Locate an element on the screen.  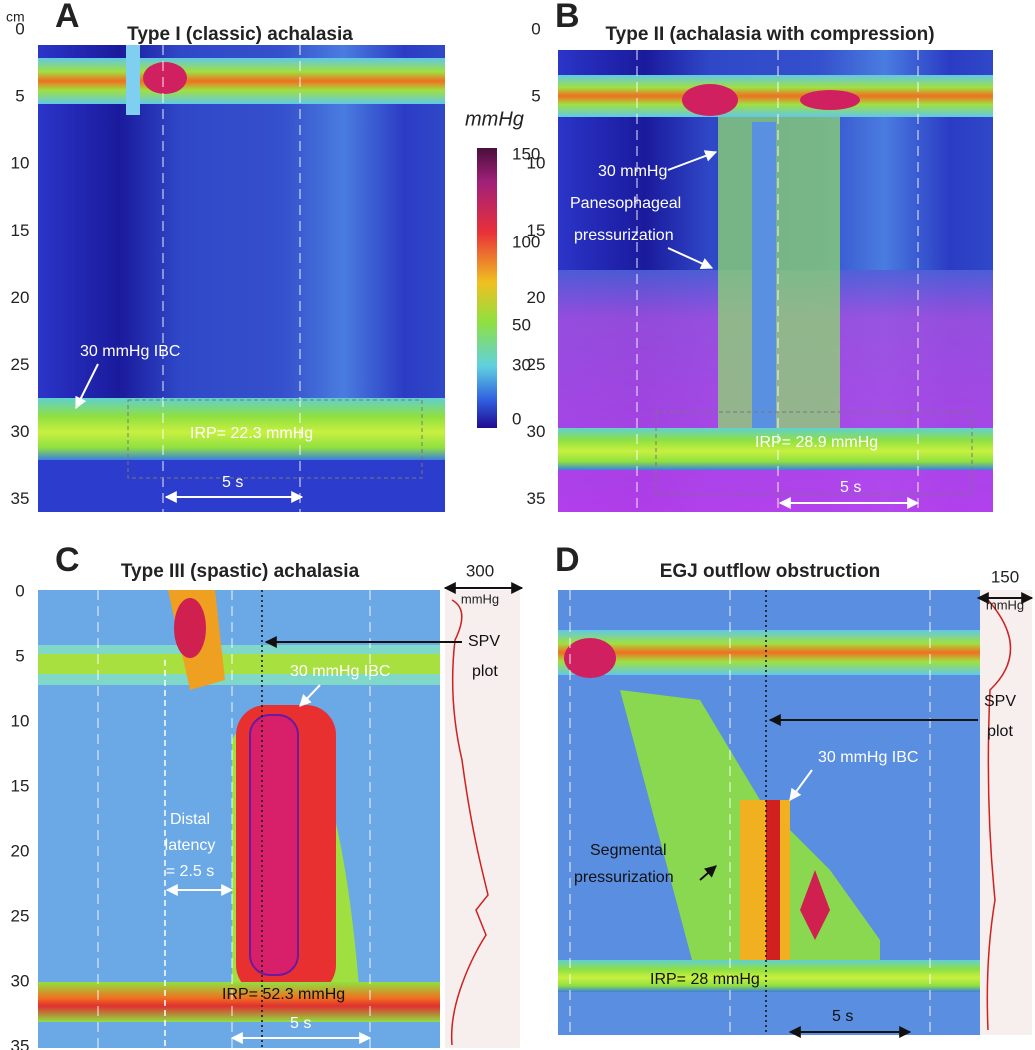
panel-letter: D is located at coordinates (567, 560).